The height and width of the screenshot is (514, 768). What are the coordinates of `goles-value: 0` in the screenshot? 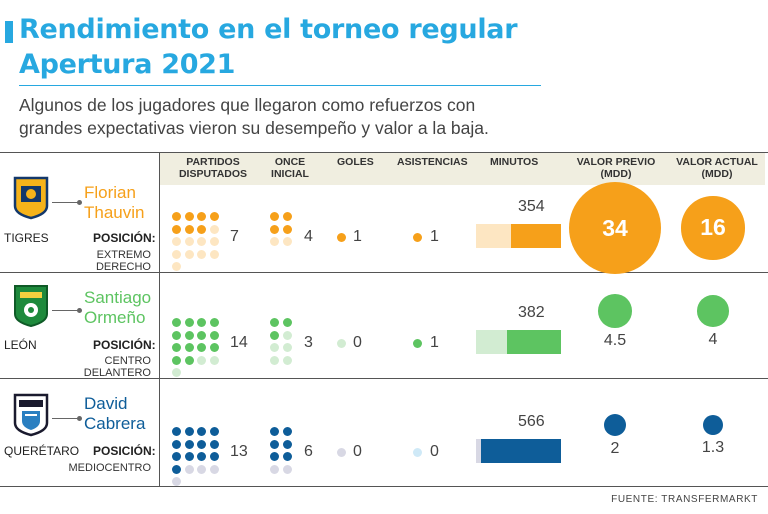 It's located at (357, 342).